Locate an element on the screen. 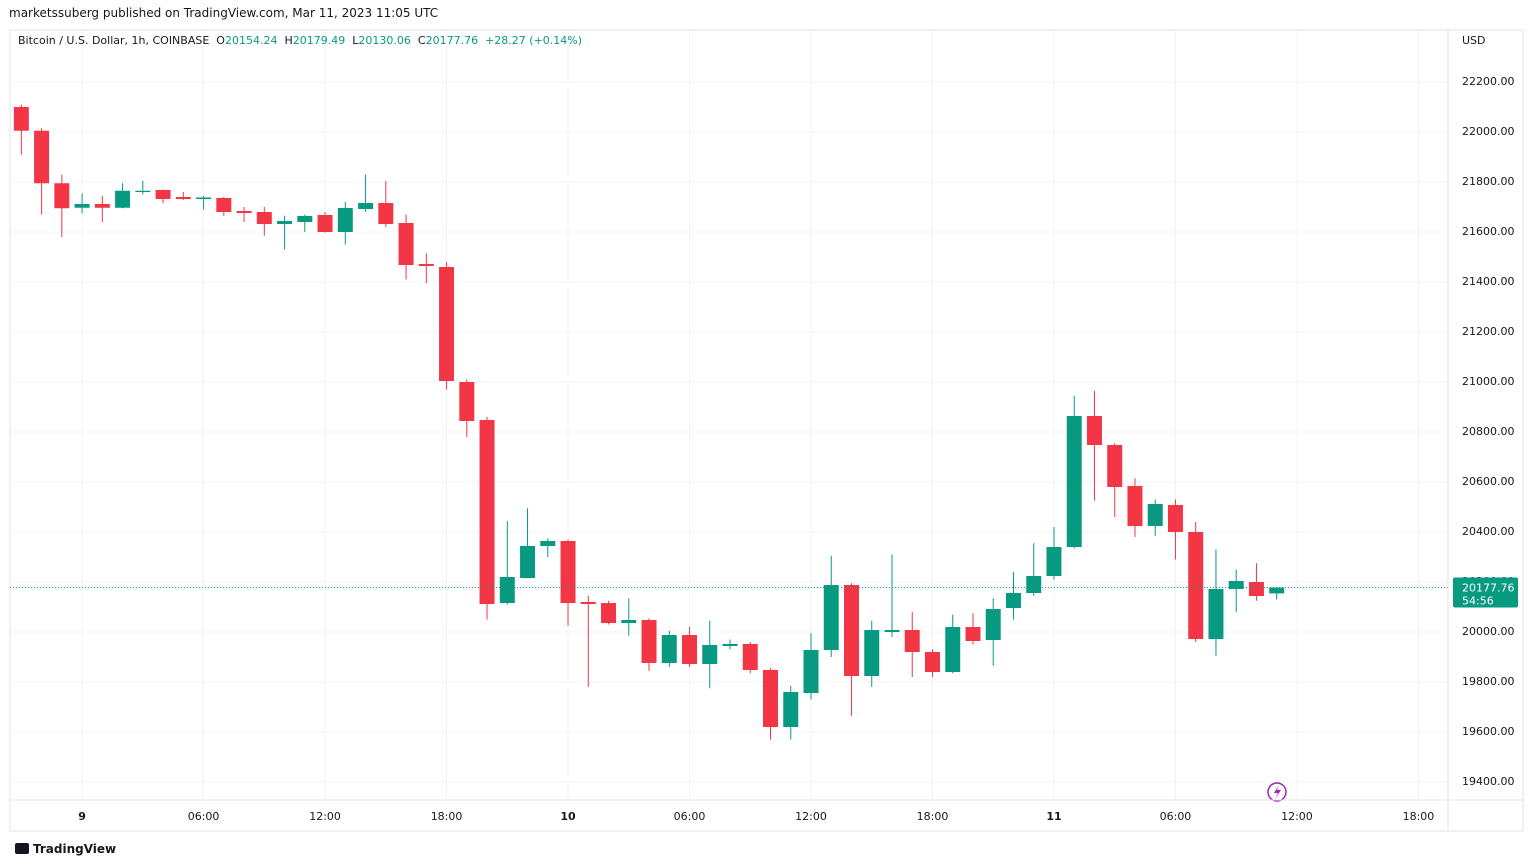 The height and width of the screenshot is (867, 1533). legend-value: 20179.49 is located at coordinates (319, 40).